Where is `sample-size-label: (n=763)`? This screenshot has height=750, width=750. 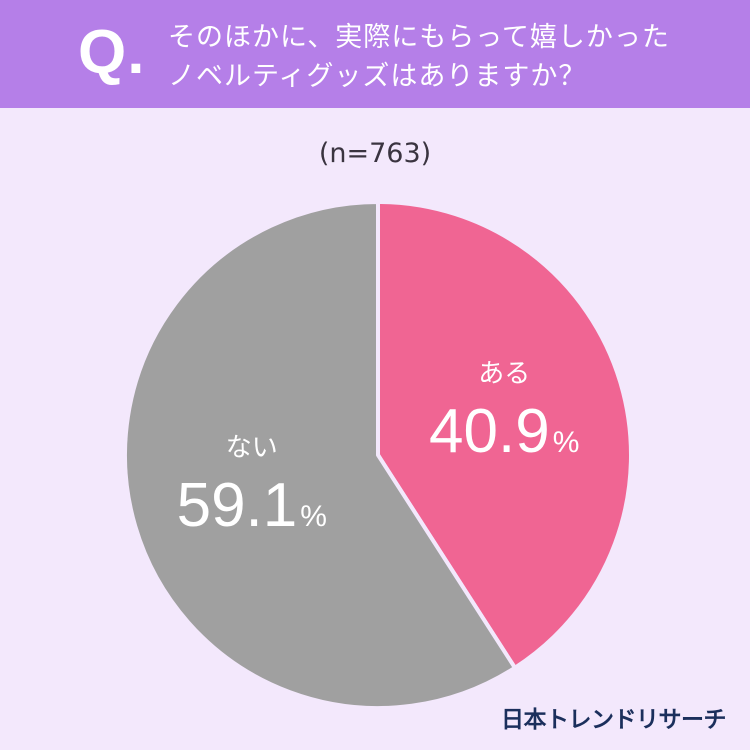 sample-size-label: (n=763) is located at coordinates (375, 153).